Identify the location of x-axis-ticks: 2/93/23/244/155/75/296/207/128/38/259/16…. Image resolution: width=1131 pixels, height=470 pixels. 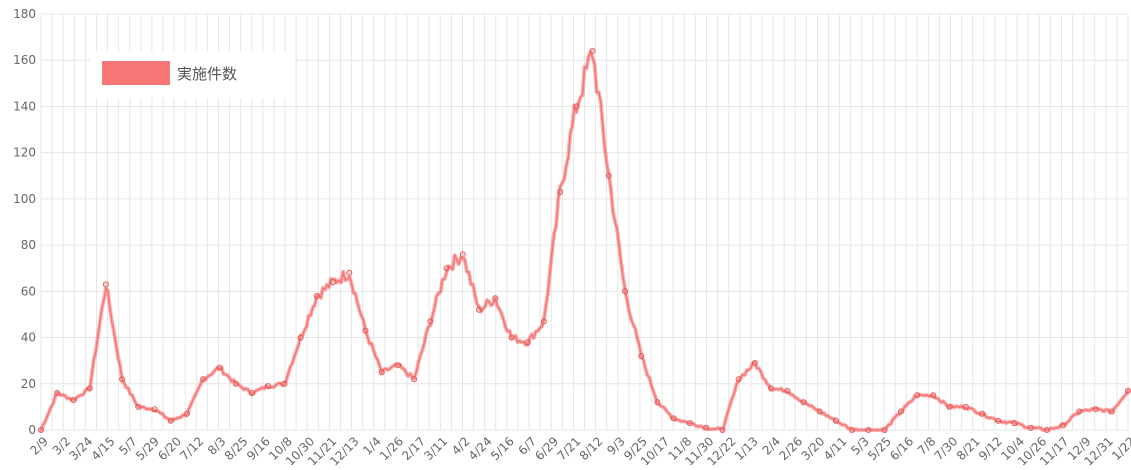
(579, 451).